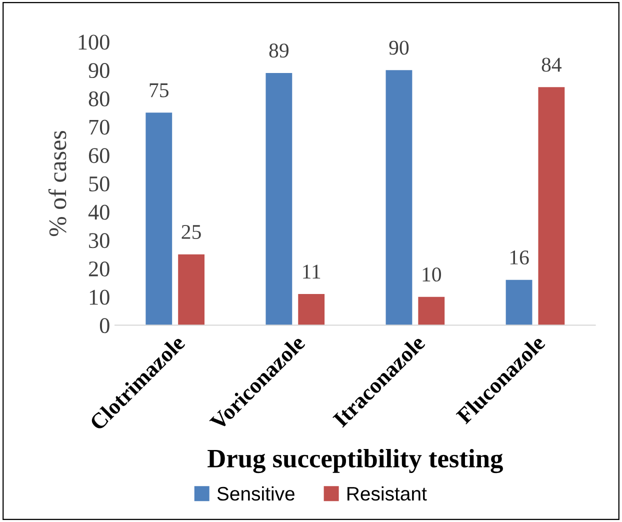 The height and width of the screenshot is (522, 622). Describe the element at coordinates (278, 51) in the screenshot. I see `data-label: 89` at that location.